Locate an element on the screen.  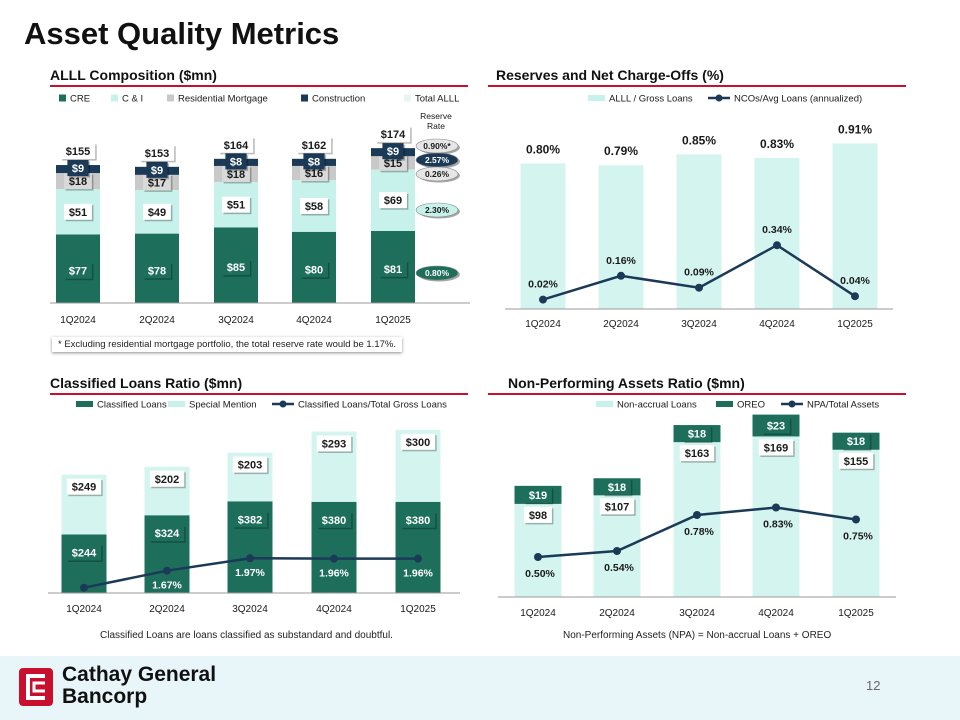
reserves-nco-label-1Q2024: 0.02% is located at coordinates (543, 285).